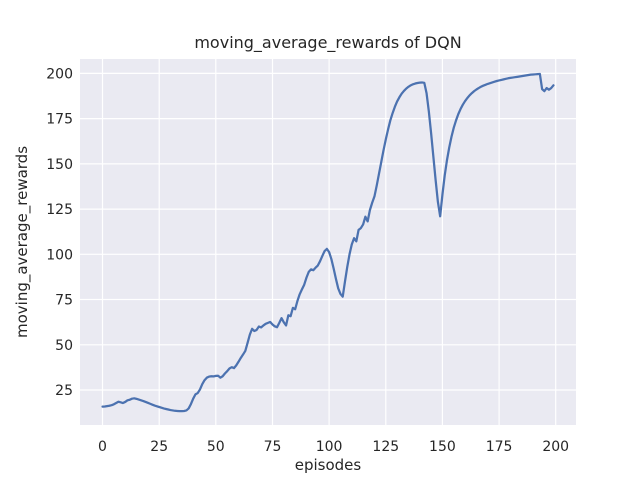 The width and height of the screenshot is (640, 480). What do you see at coordinates (59, 120) in the screenshot?
I see `y-tick-label: 175` at bounding box center [59, 120].